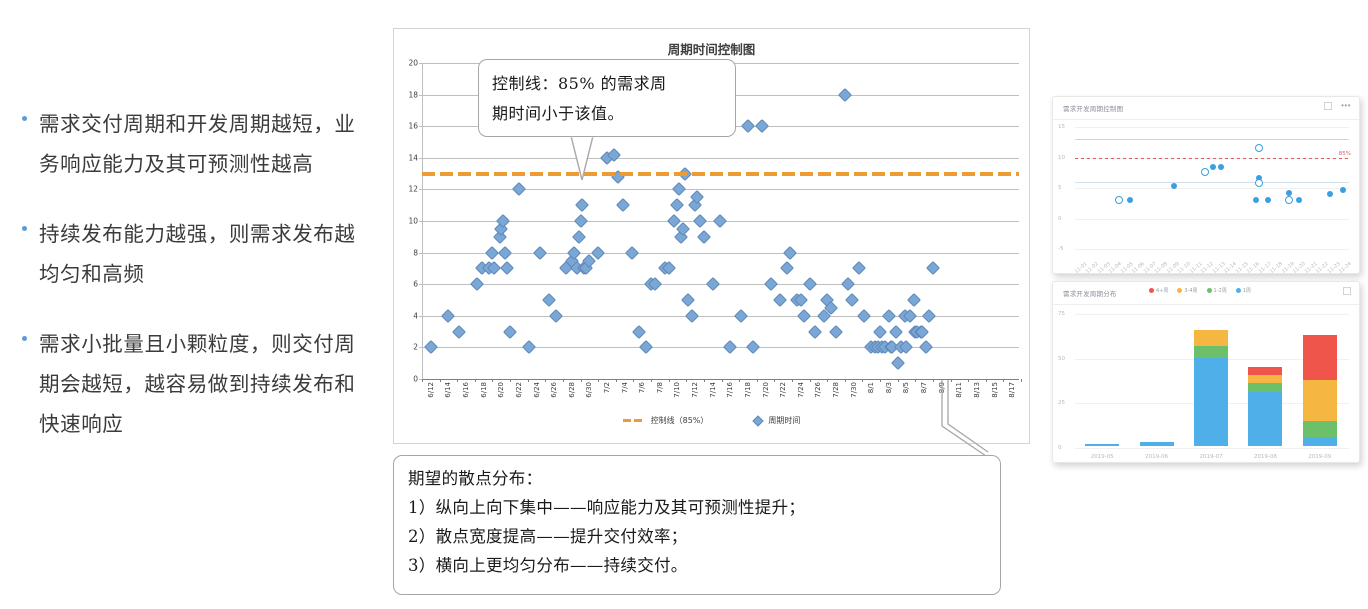 Image resolution: width=1368 pixels, height=609 pixels. Describe the element at coordinates (413, 95) in the screenshot. I see `y-axis-tick: 18` at that location.